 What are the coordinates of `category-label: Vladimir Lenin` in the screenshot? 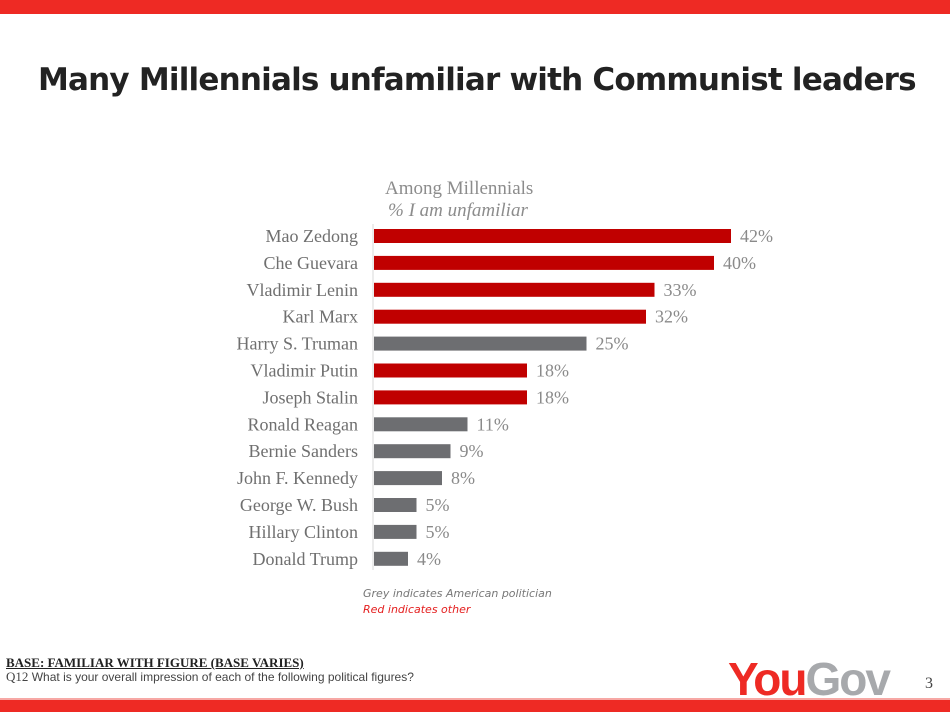 It's located at (302, 290).